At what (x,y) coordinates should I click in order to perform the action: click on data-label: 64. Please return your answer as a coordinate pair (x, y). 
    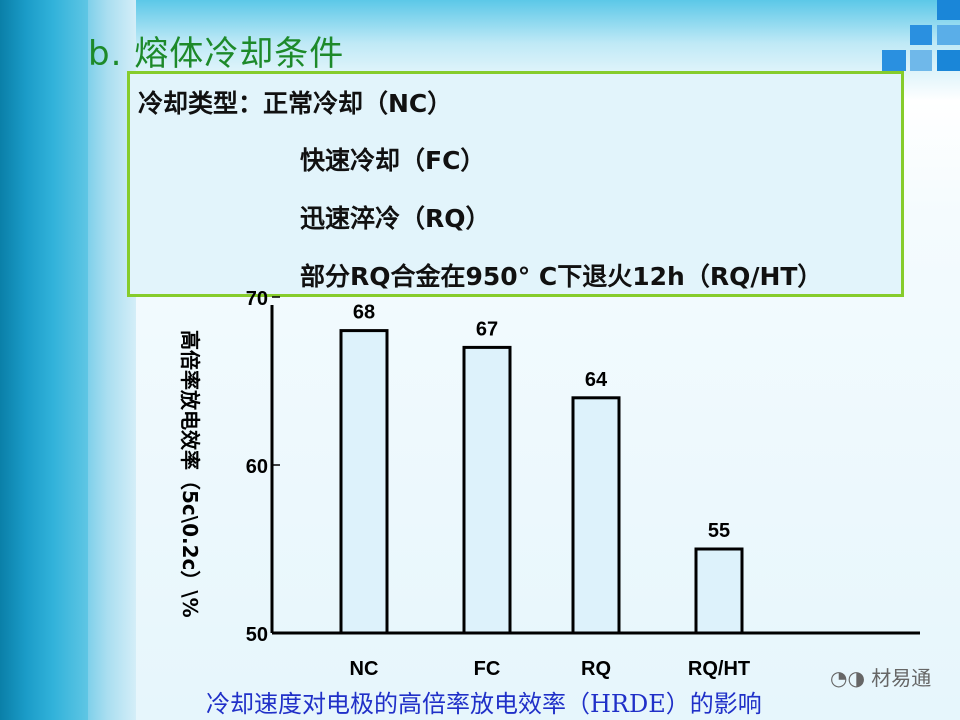
    Looking at the image, I should click on (596, 380).